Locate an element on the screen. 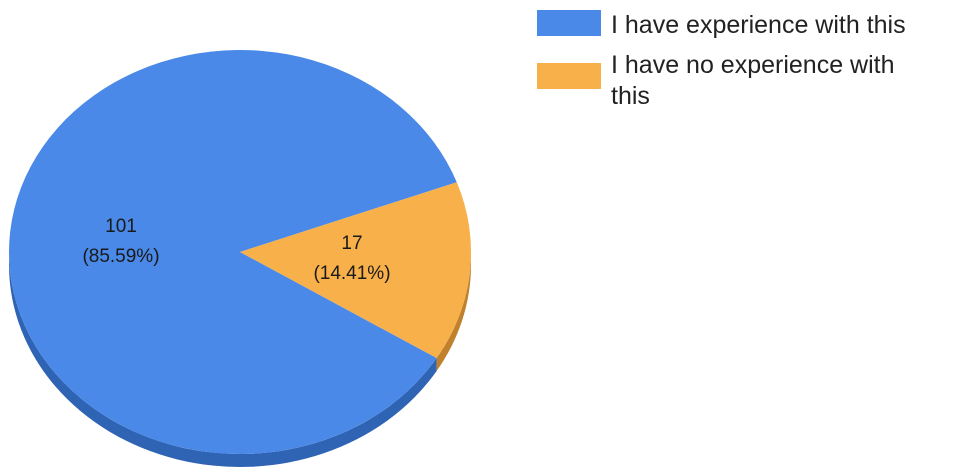 Image resolution: width=972 pixels, height=472 pixels. pie-slice is located at coordinates (355, 270).